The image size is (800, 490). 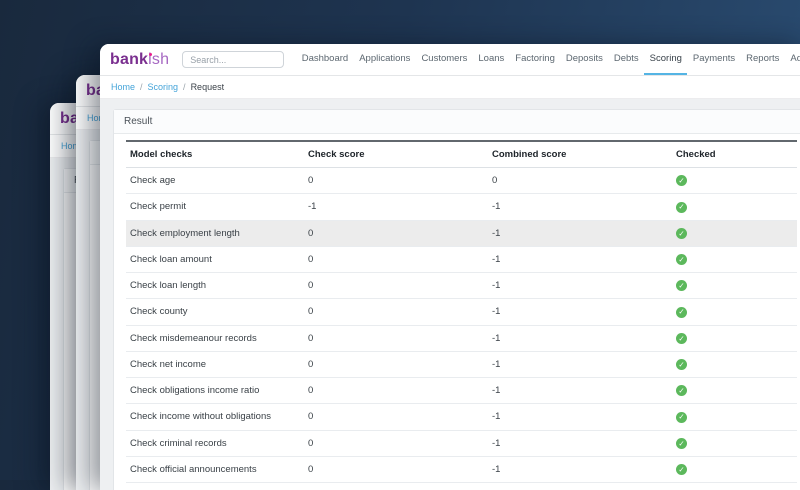 I want to click on nav-item-customers: Customers, so click(x=444, y=59).